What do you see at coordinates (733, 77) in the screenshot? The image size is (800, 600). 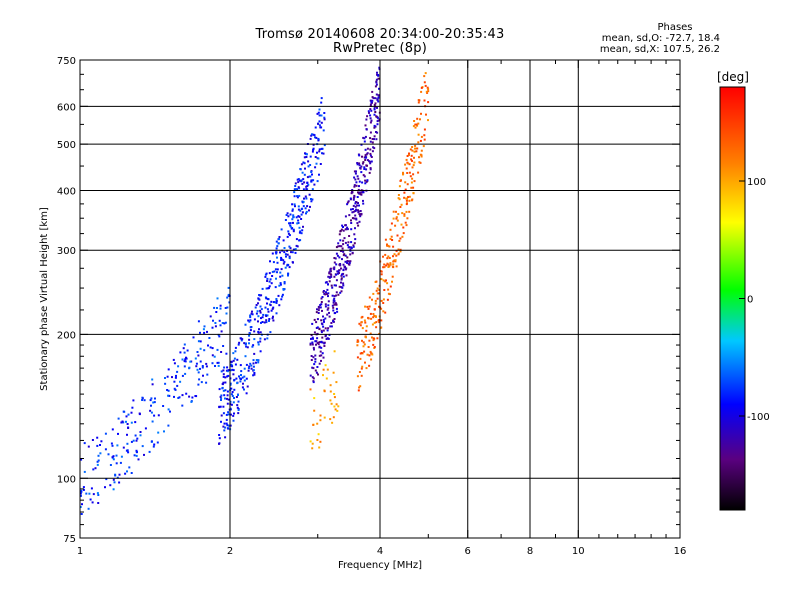 I see `colorbar-label: [deg]` at bounding box center [733, 77].